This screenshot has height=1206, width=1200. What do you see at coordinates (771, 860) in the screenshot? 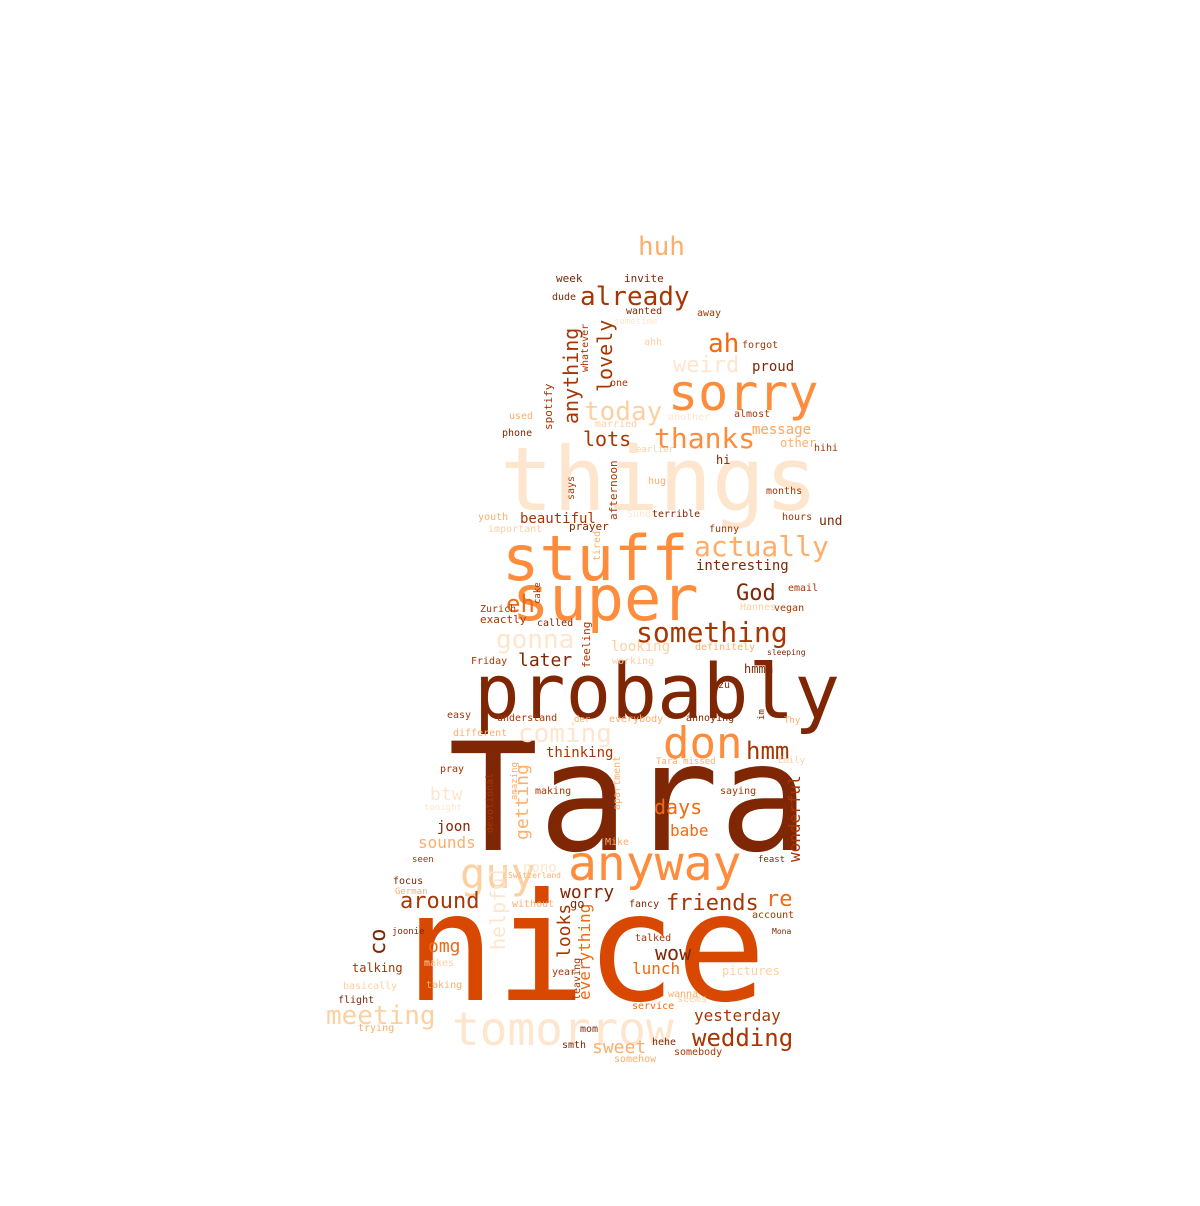
I see `word-feast: feast` at bounding box center [771, 860].